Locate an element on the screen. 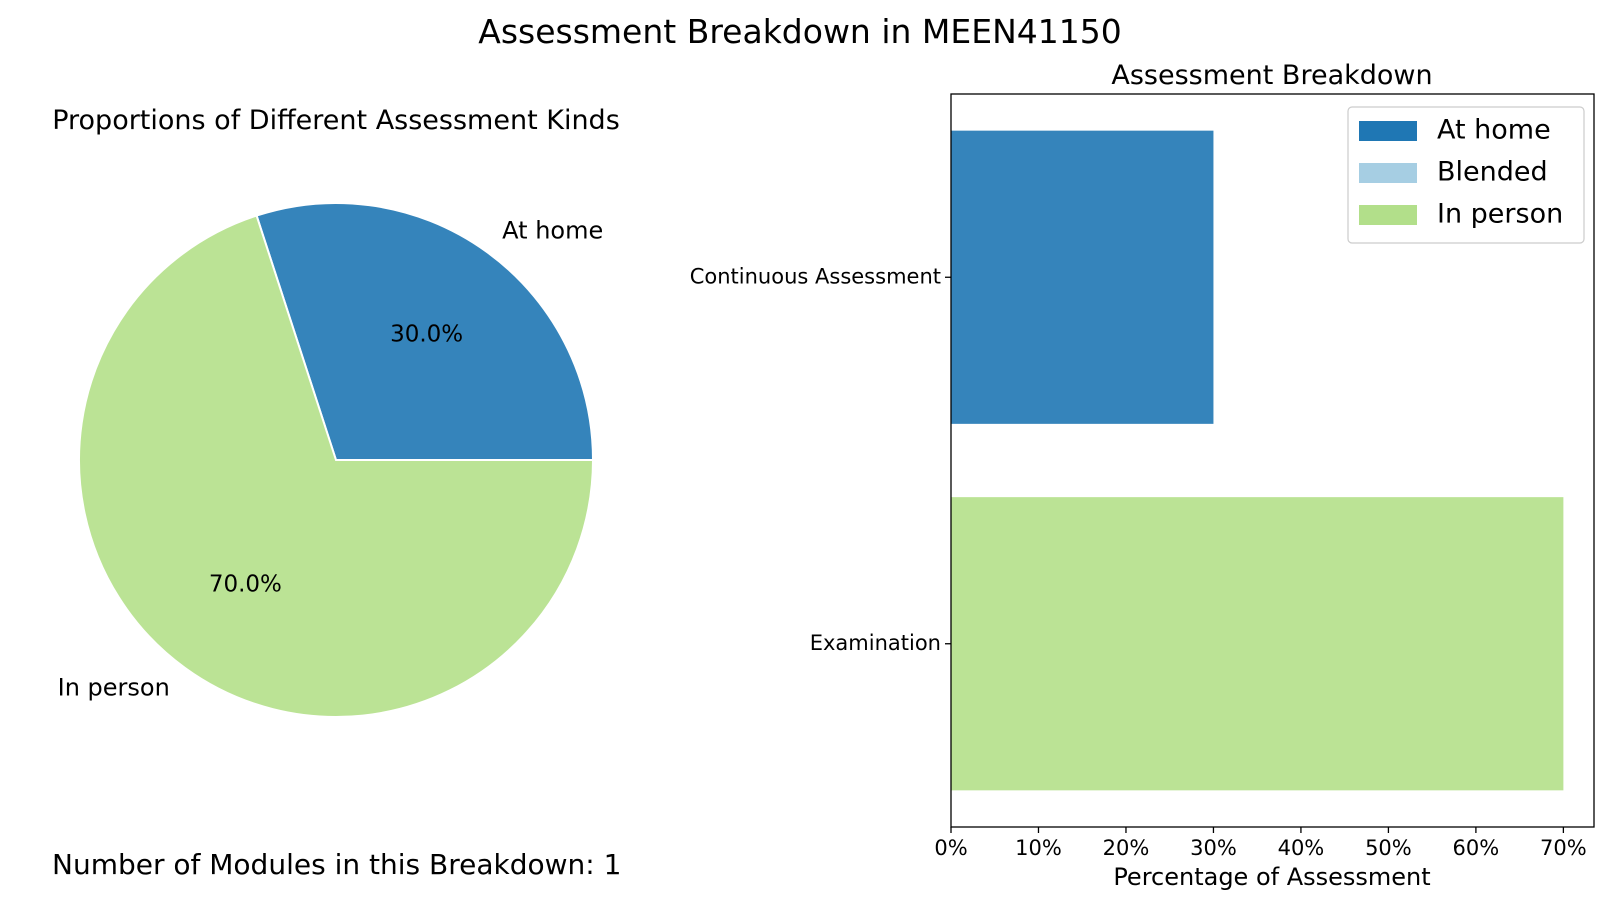 This screenshot has height=900, width=1600. x-axis-label: Percentage of Assessment is located at coordinates (1271, 877).